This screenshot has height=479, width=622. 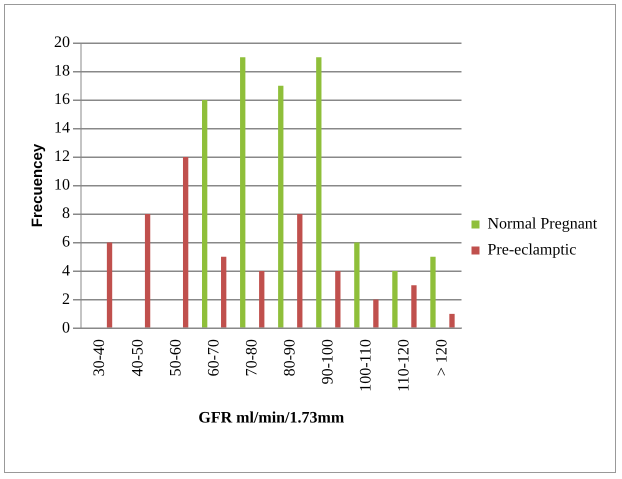 I want to click on x-tick-label: 110-120, so click(x=404, y=365).